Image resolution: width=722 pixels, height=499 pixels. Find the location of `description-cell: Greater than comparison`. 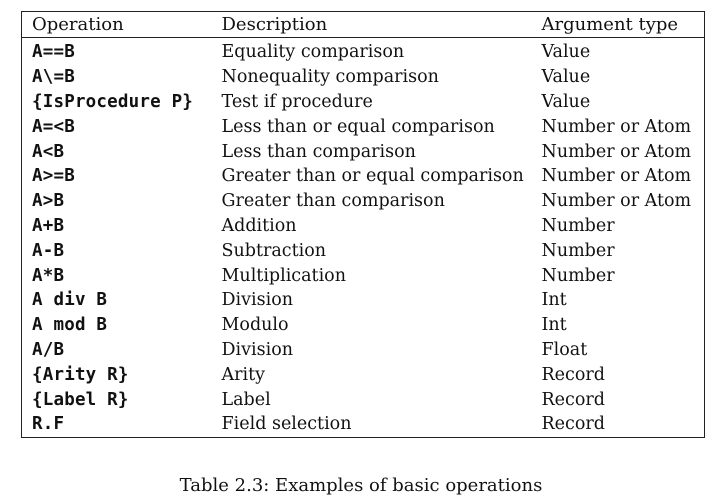

description-cell: Greater than comparison is located at coordinates (333, 201).